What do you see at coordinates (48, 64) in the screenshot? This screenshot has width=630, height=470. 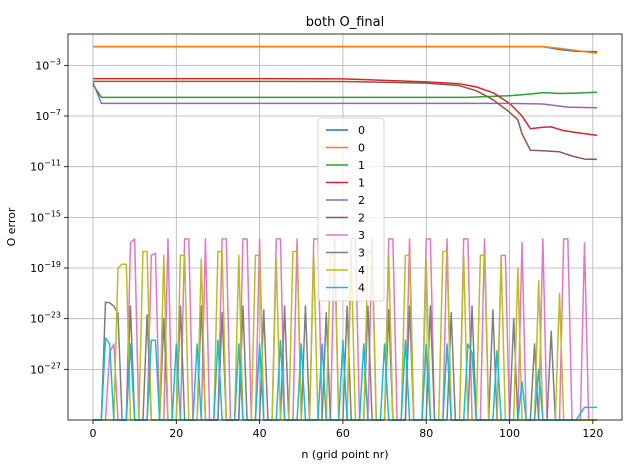 I see `y-tick-label: 10⁻³` at bounding box center [48, 64].